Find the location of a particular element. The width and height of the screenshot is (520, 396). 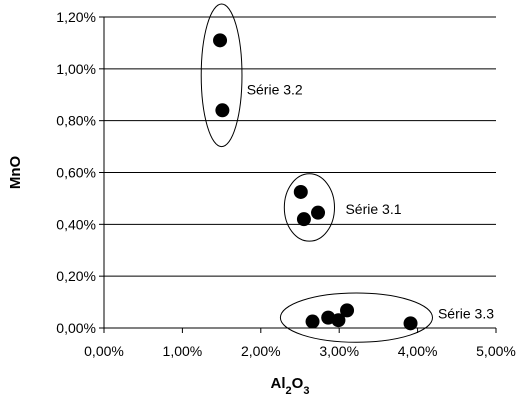

y-tick-label-2: 0,40% is located at coordinates (76, 224).